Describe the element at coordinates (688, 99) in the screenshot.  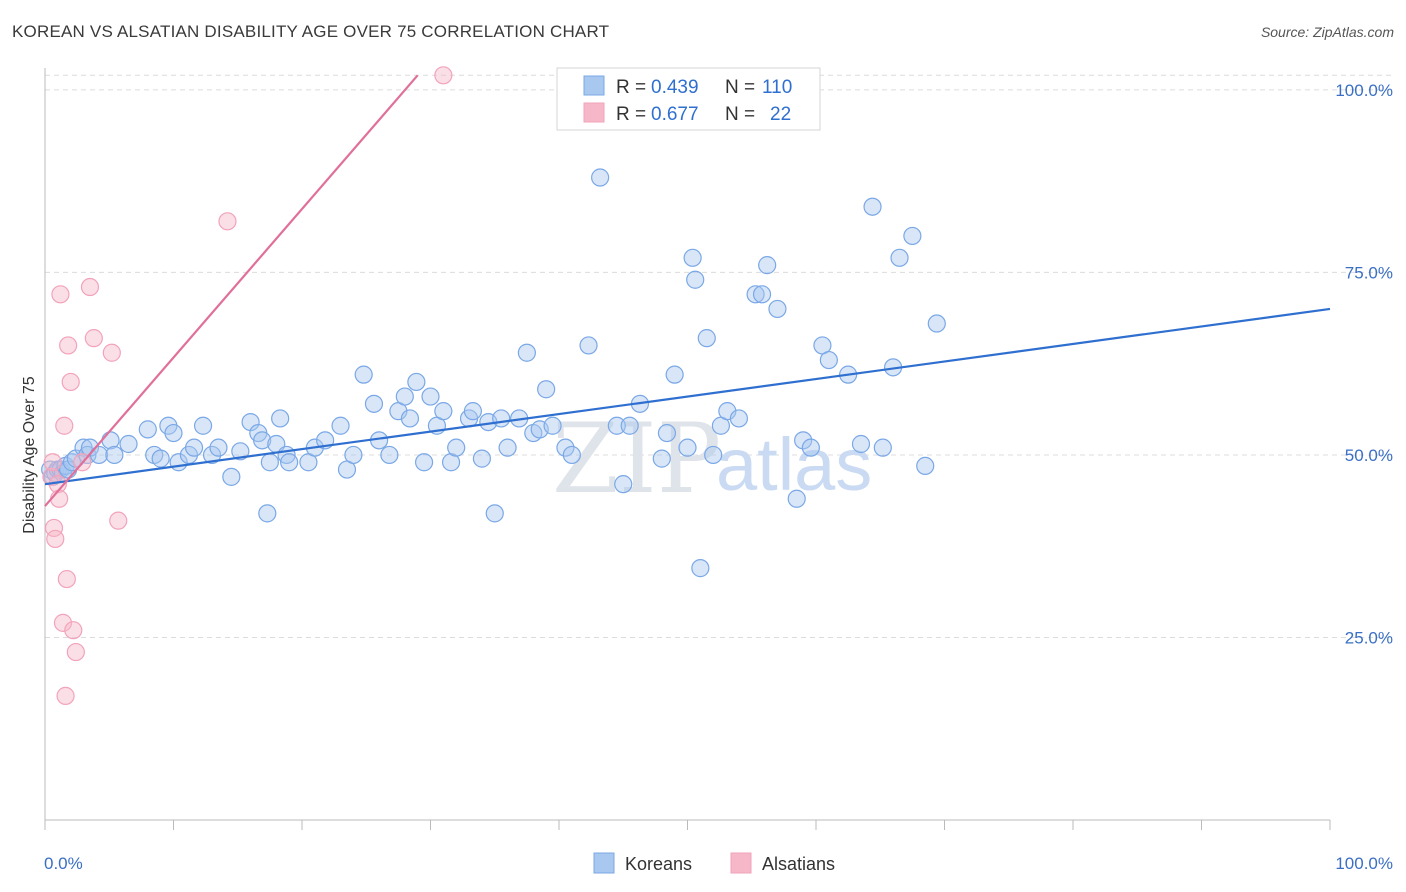
I see `legend-box: R = 0.439 N = 110 R = 0.677 N = 22` at that location.